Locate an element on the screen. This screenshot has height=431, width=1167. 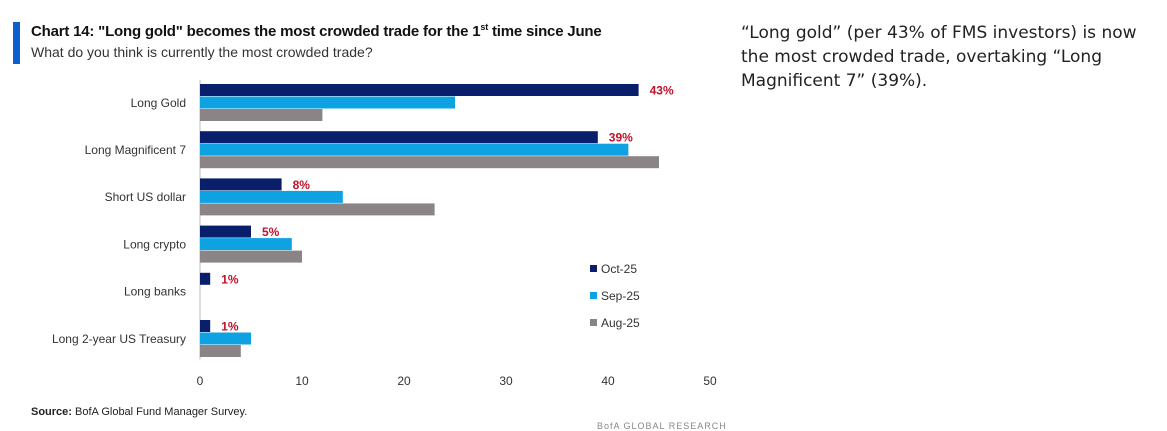
legend-label: Sep-25 is located at coordinates (620, 296).